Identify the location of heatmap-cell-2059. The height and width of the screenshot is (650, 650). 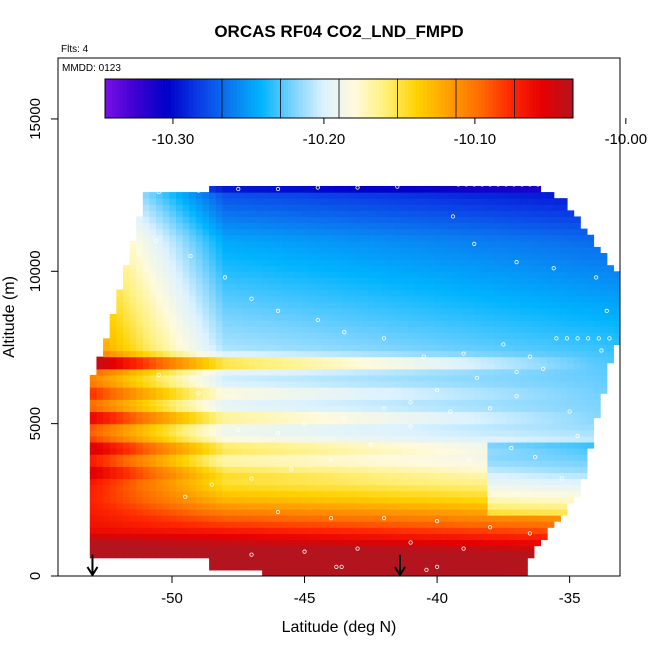
(325, 329).